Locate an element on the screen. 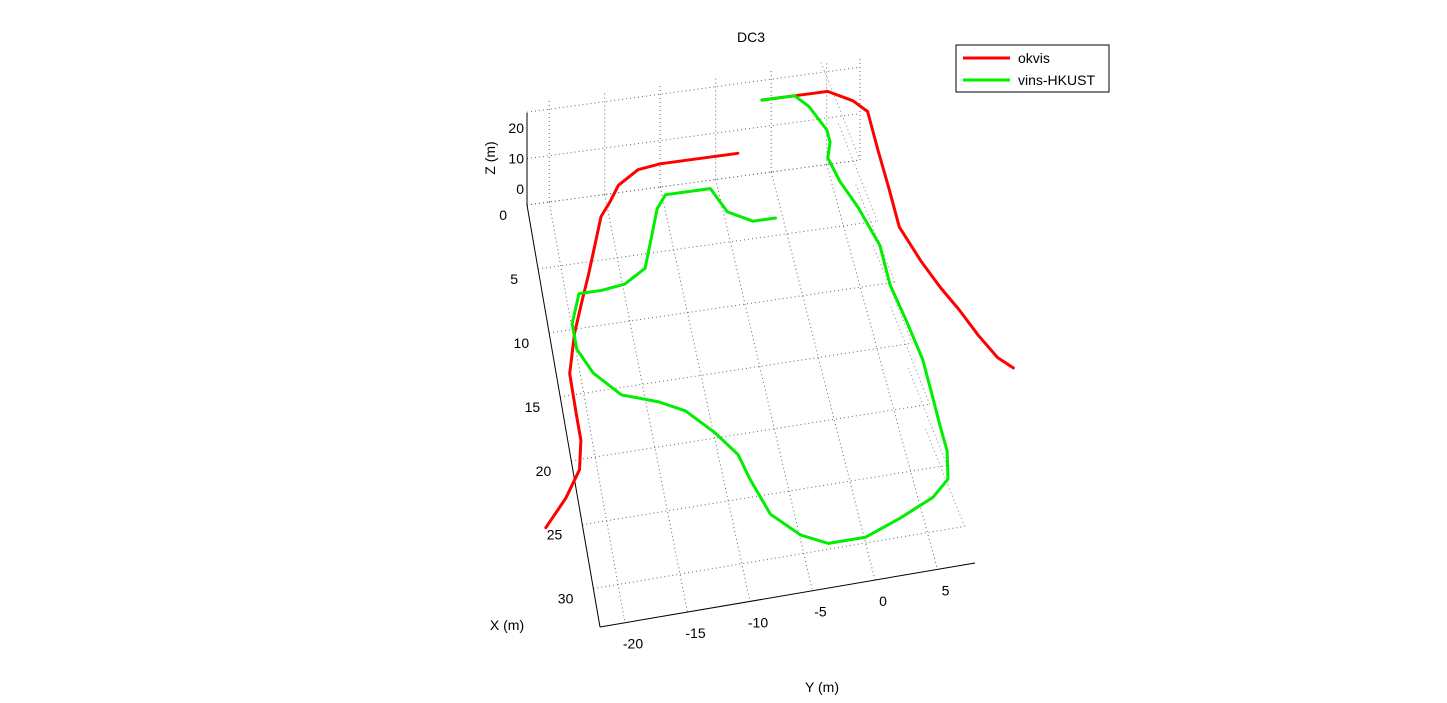 This screenshot has width=1447, height=703. x-tick-label: 5 is located at coordinates (514, 279).